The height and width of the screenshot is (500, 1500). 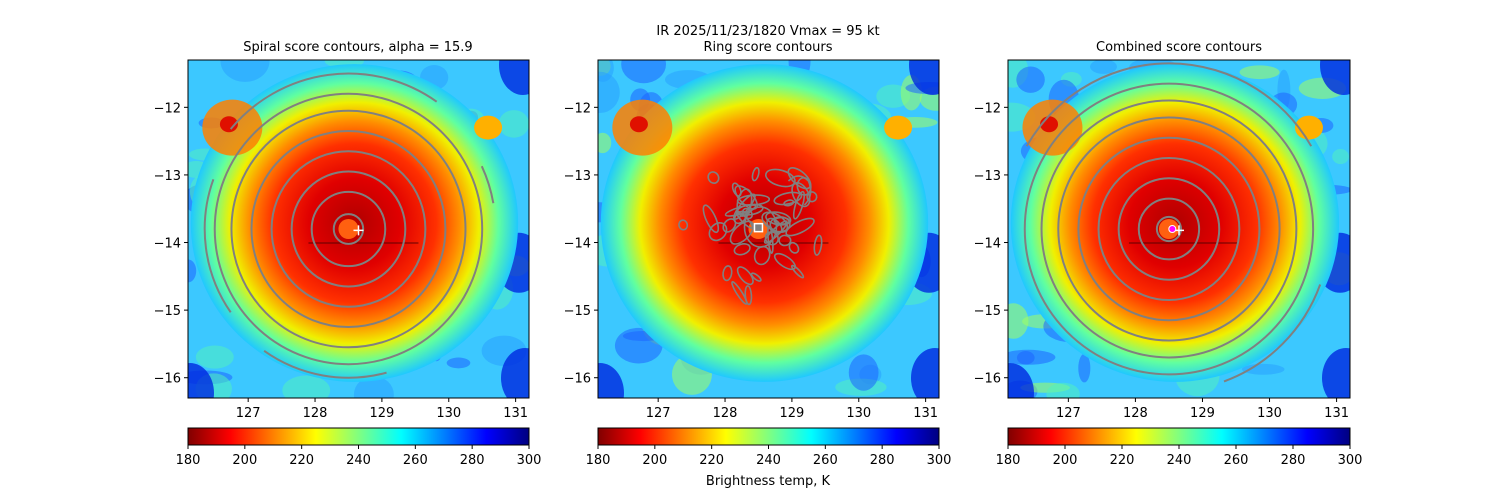 I want to click on colorbar-ring: Brightness temp, K 180 200 220 240 260 280 300, so click(x=768, y=458).